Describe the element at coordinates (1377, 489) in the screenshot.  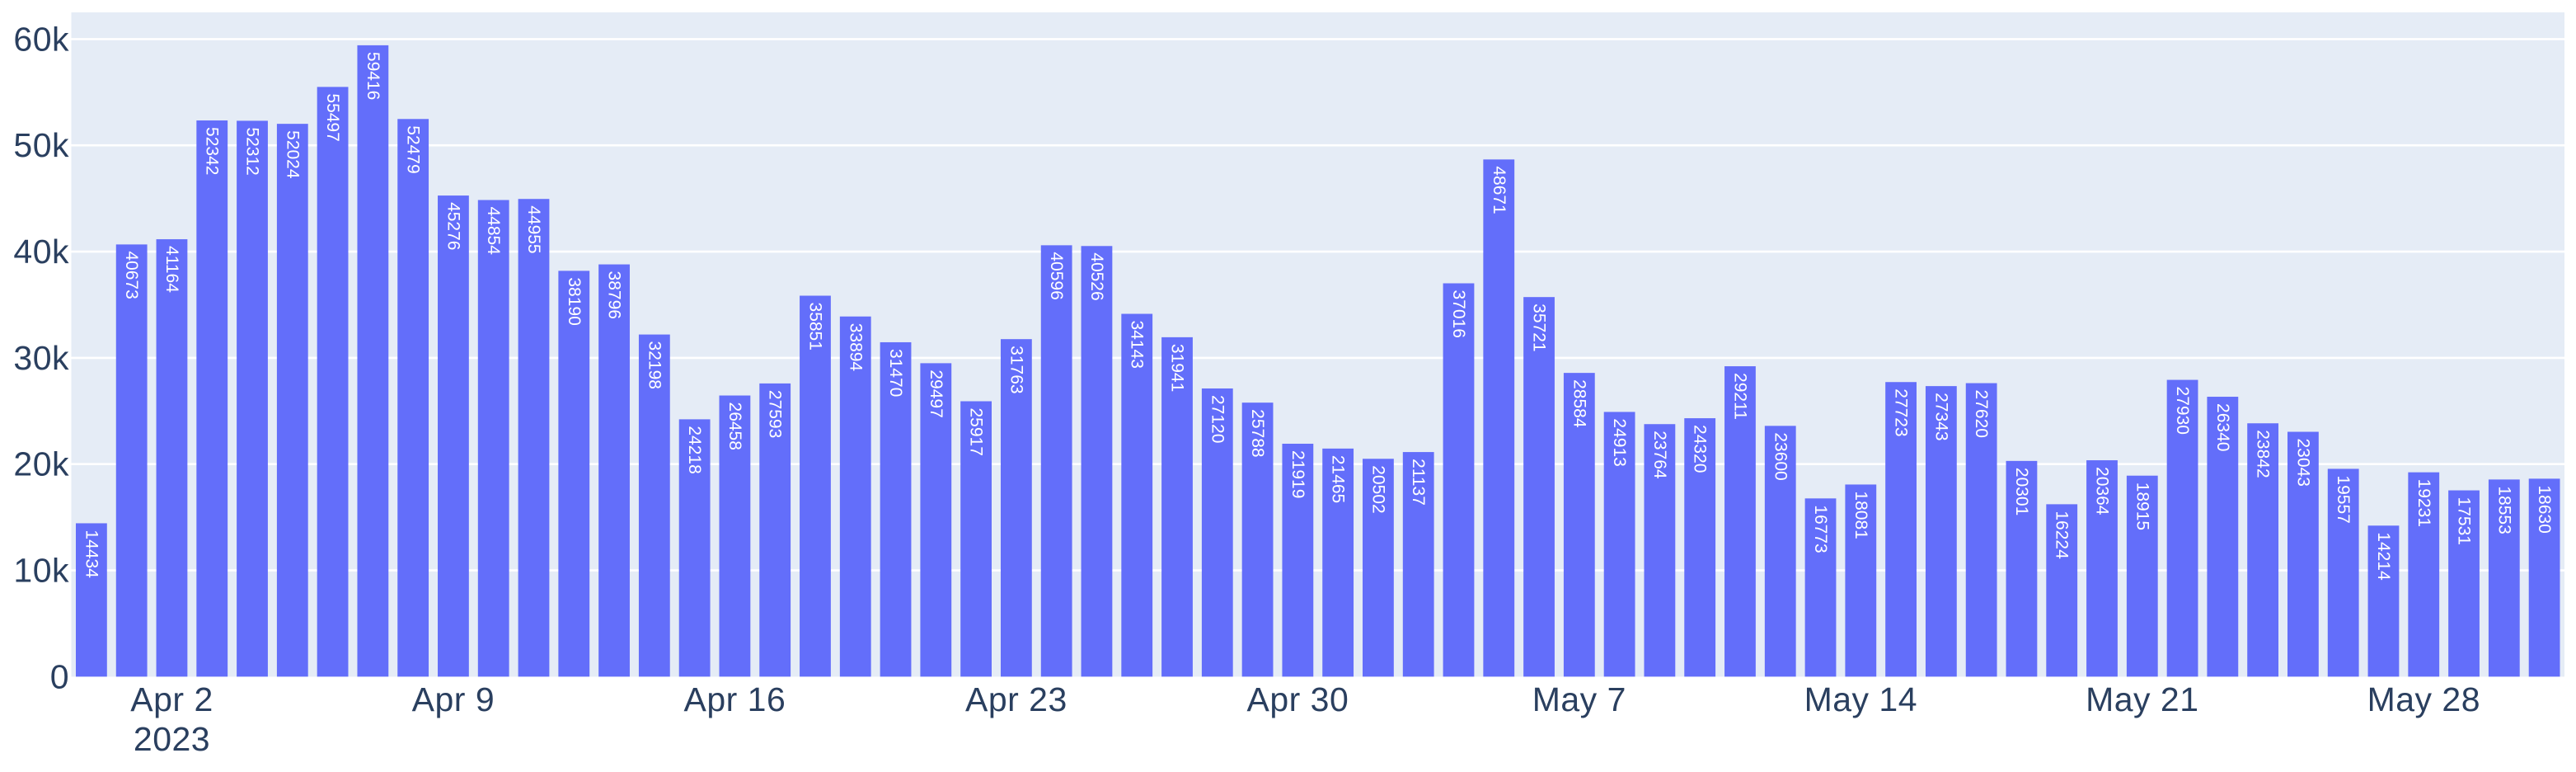
I see `svg-text: 20502` at that location.